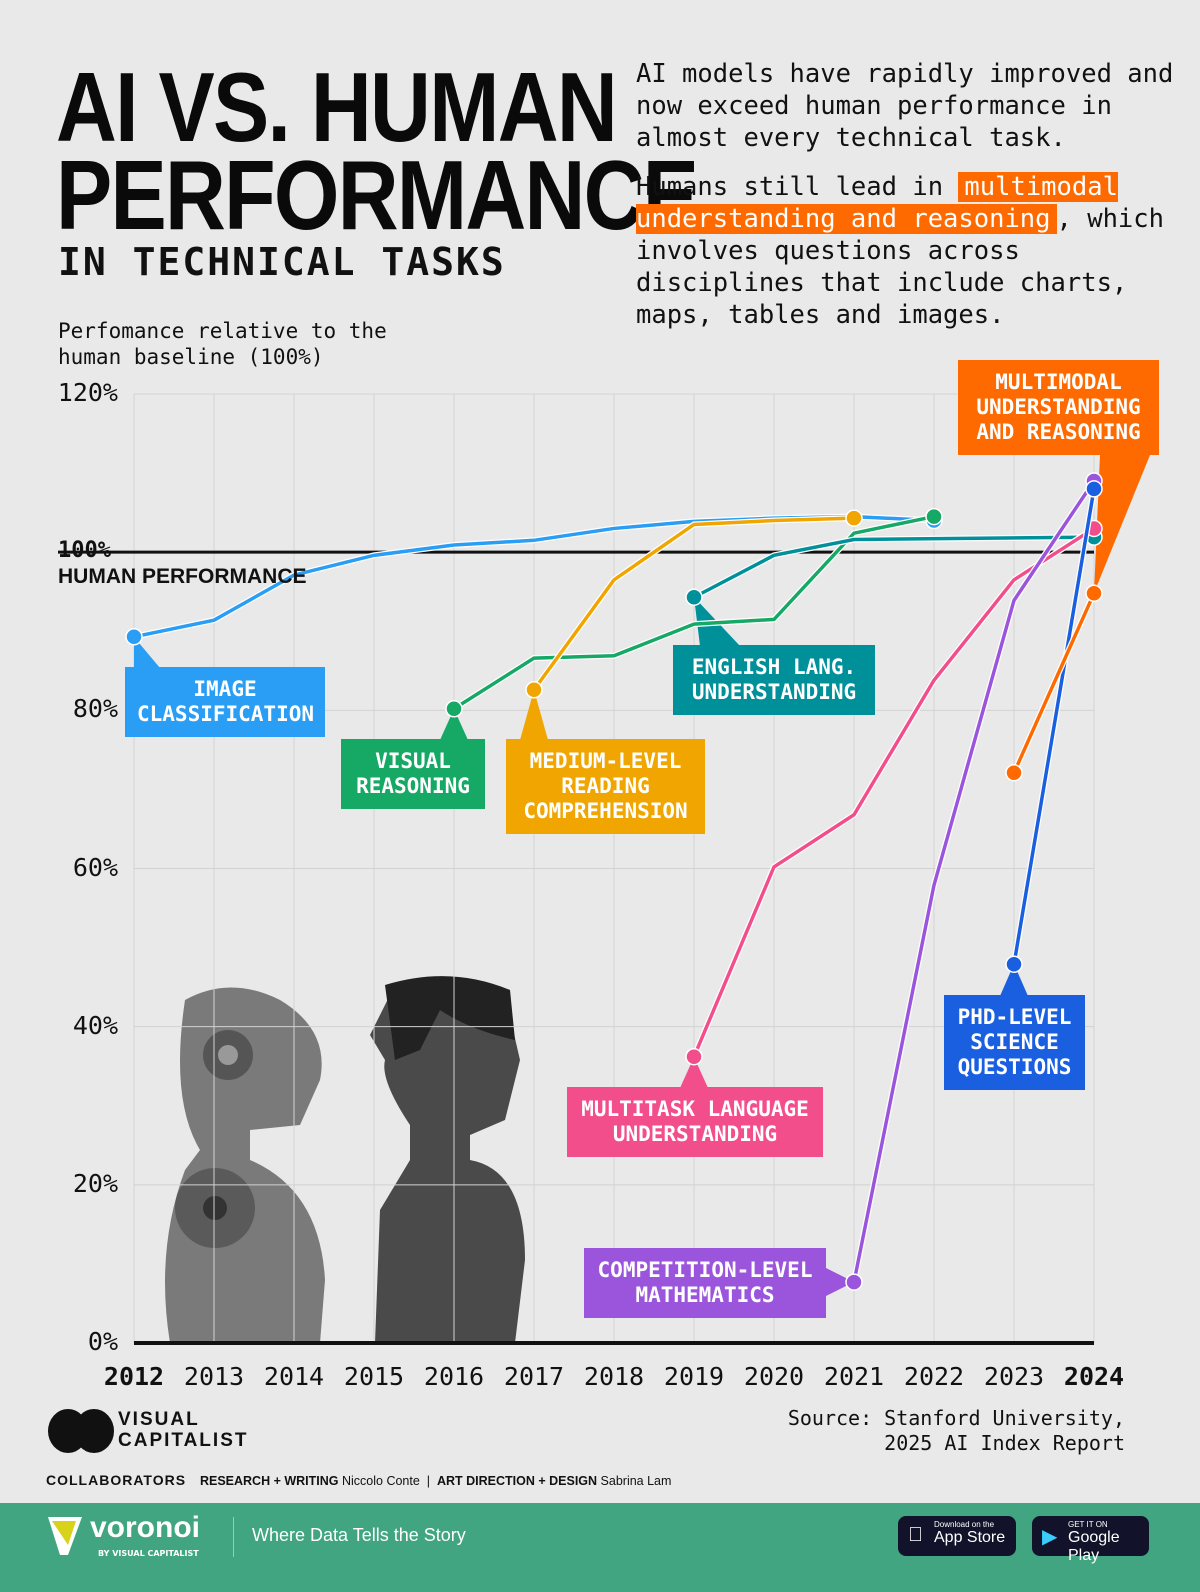 The width and height of the screenshot is (1200, 1592). Describe the element at coordinates (1094, 1376) in the screenshot. I see `x-tick-label: 2024` at that location.